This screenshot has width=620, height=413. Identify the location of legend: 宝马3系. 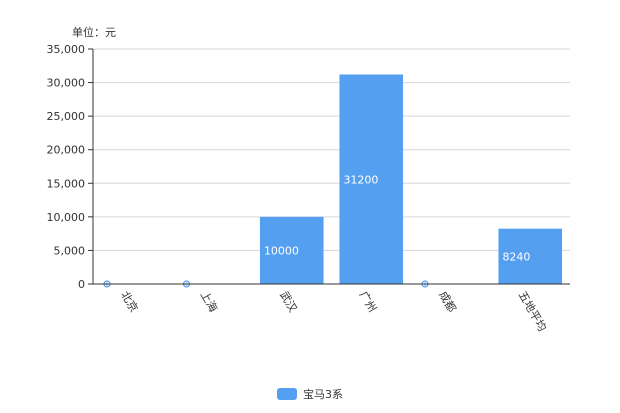
(310, 394).